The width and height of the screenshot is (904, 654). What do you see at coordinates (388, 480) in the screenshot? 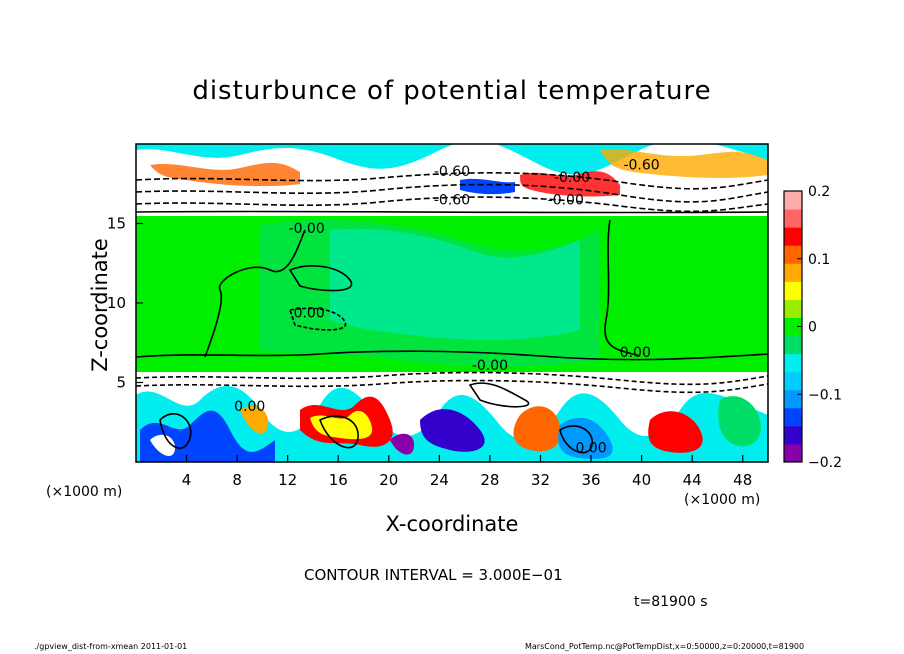
I see `x-tick-label: 20` at bounding box center [388, 480].